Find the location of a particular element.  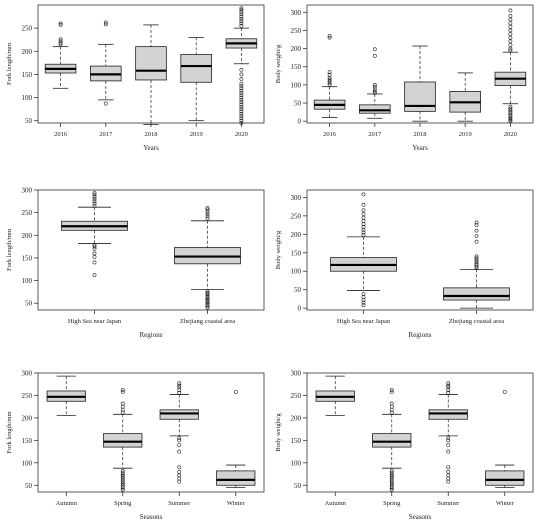

y-tick-label: 0 is located at coordinates (300, 122).